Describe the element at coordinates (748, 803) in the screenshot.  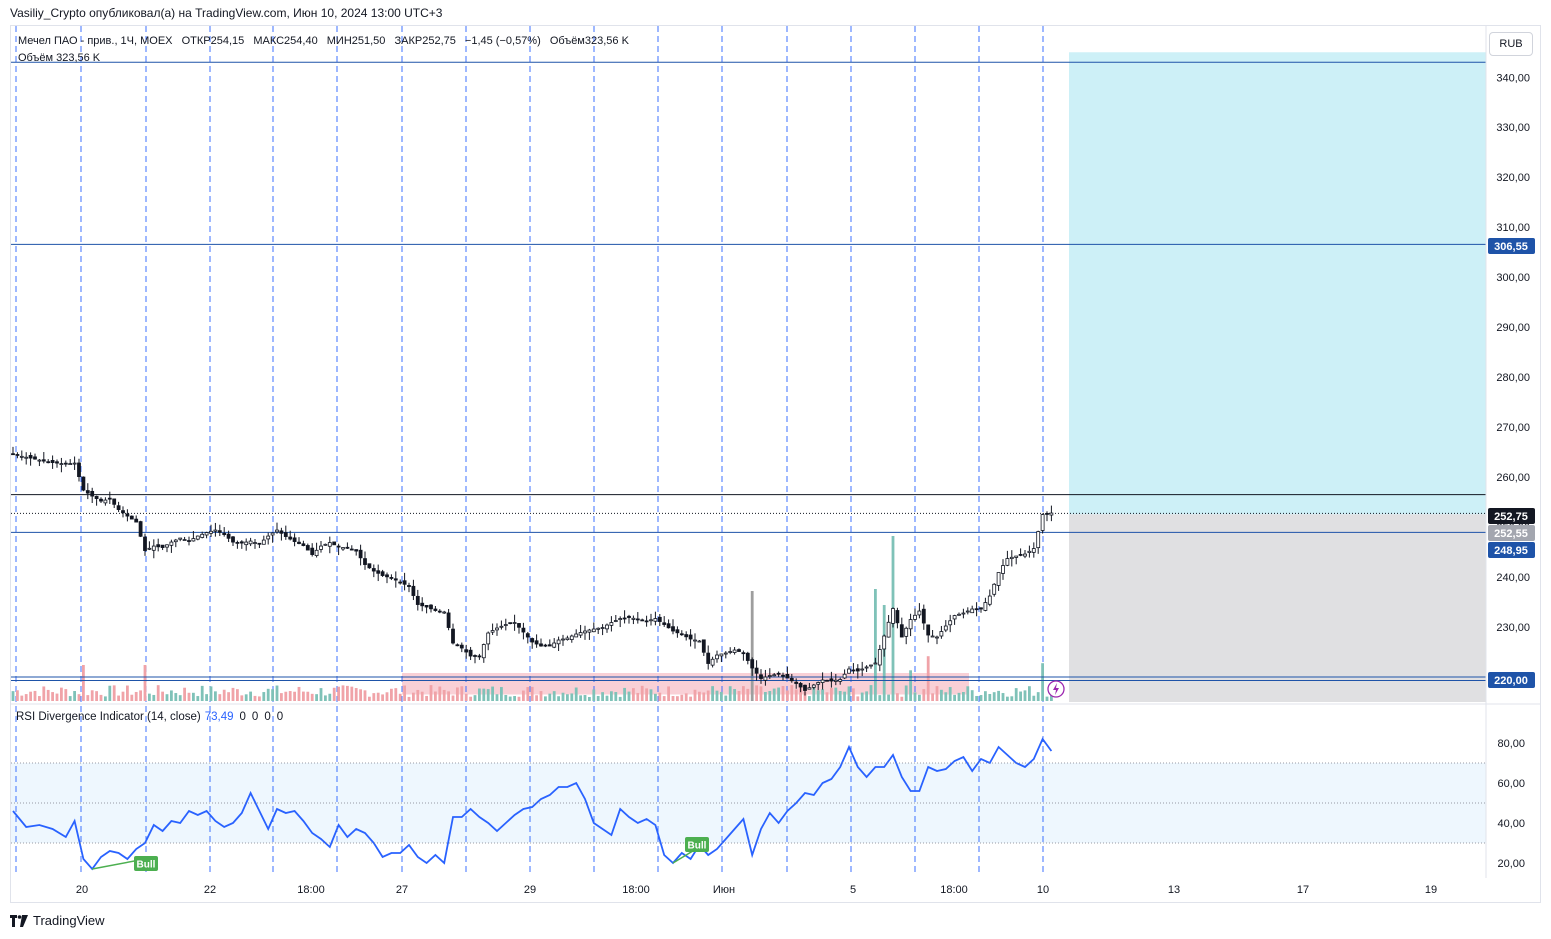
I see `rsi-band` at that location.